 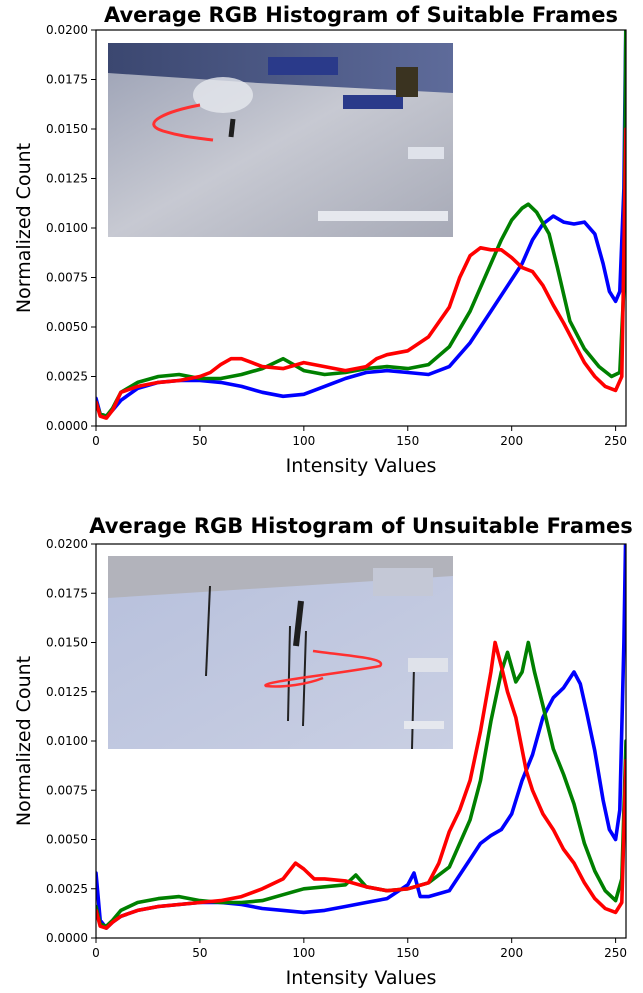 I want to click on photo-spray, so click(x=223, y=95).